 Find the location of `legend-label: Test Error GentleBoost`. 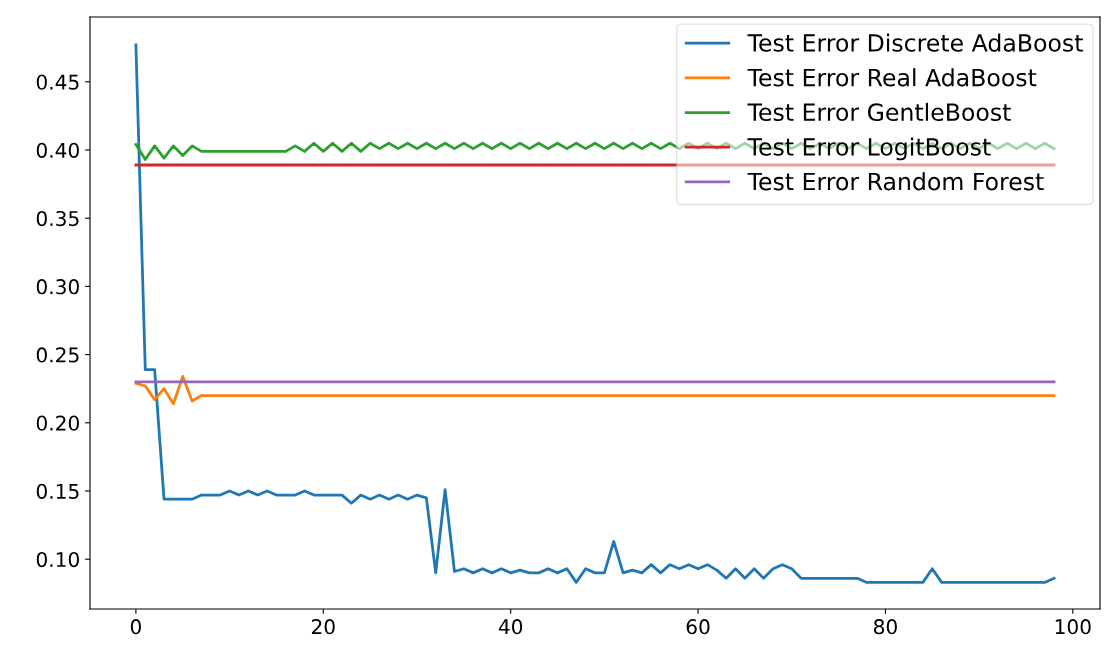

legend-label: Test Error GentleBoost is located at coordinates (879, 112).